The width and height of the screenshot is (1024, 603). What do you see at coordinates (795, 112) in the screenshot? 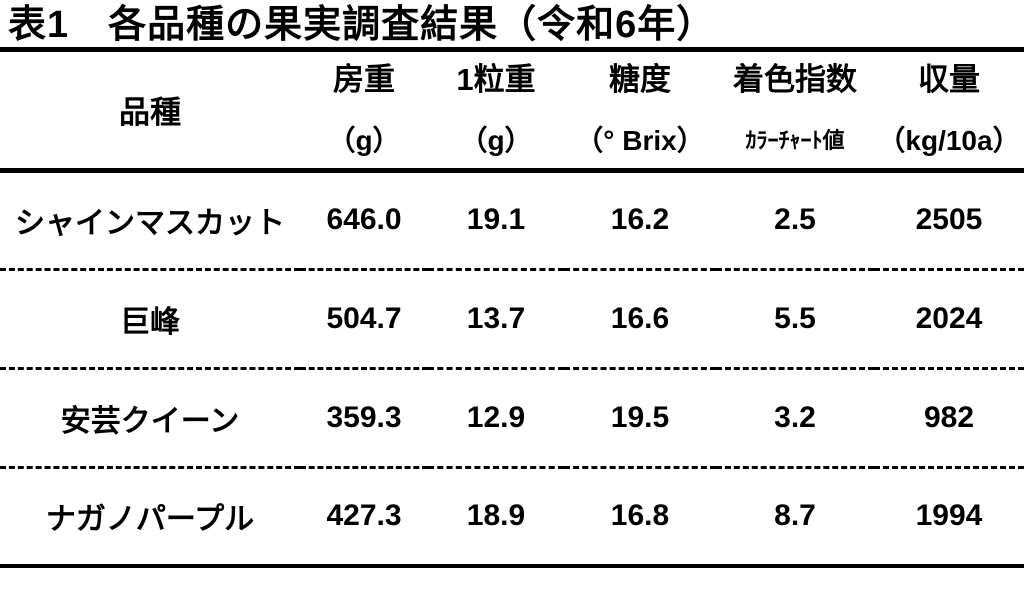
I see `column-header-color-index: 着色指数 ｶﾗｰﾁｬｰﾄ値` at bounding box center [795, 112].